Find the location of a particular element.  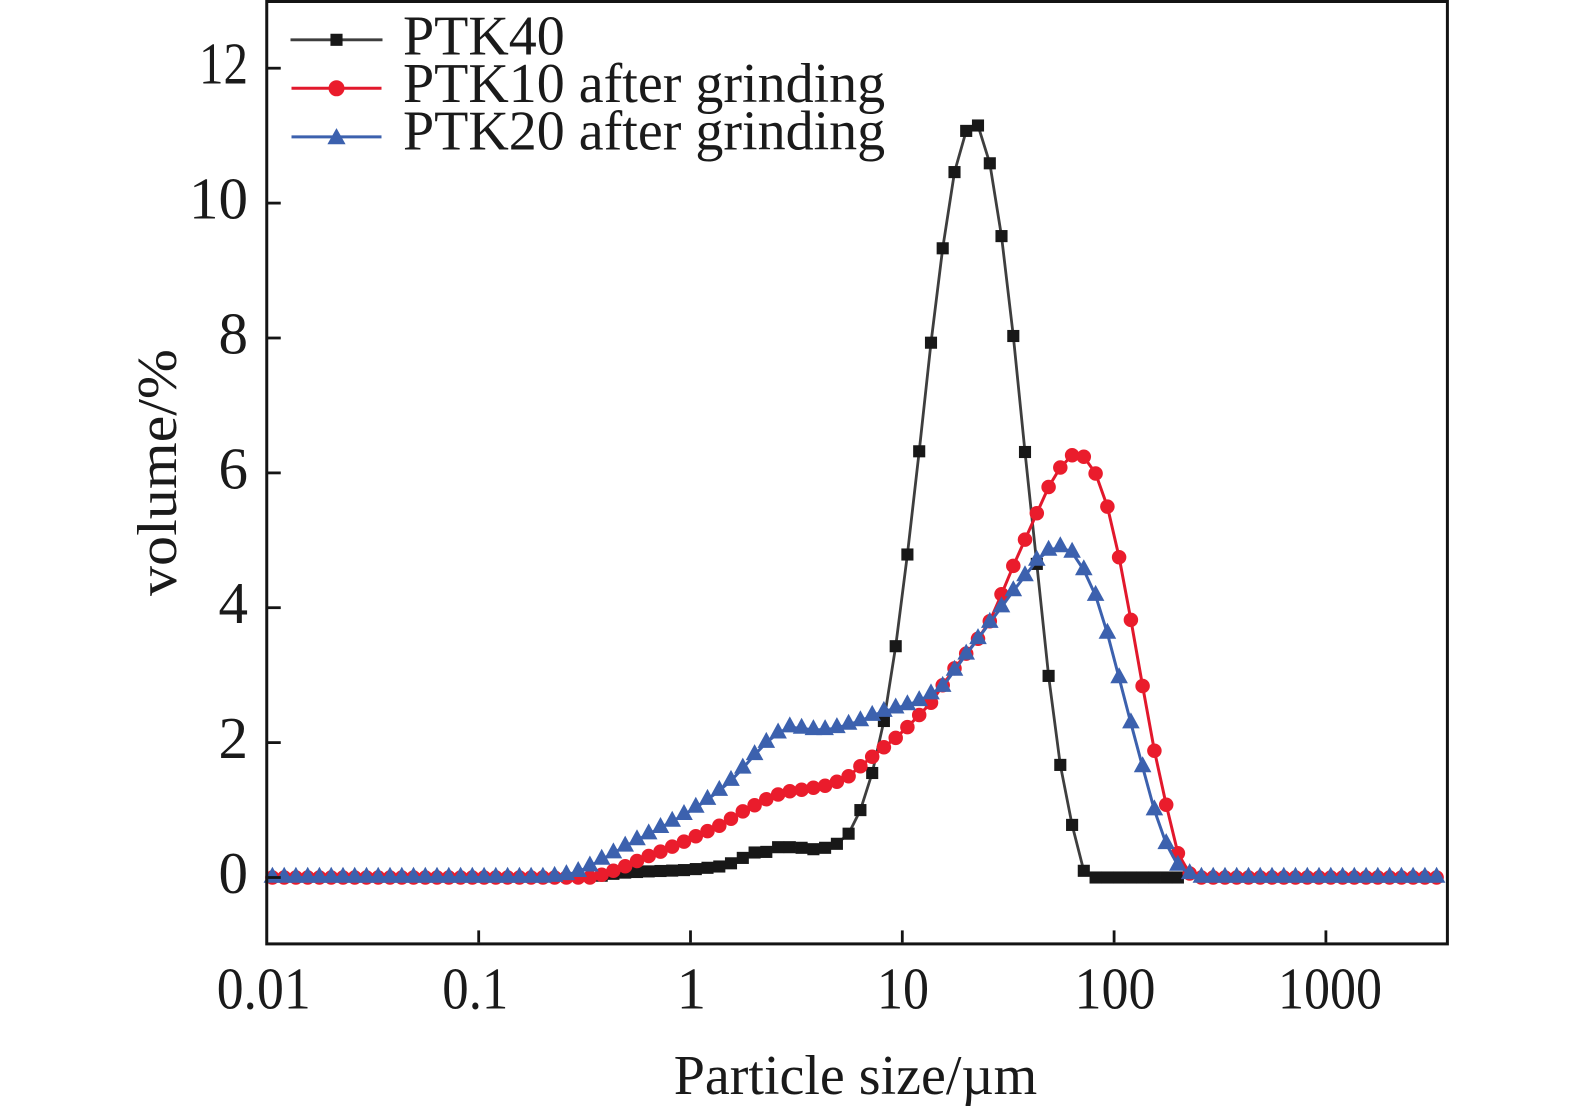

svg-text: 1000 is located at coordinates (1330, 989).